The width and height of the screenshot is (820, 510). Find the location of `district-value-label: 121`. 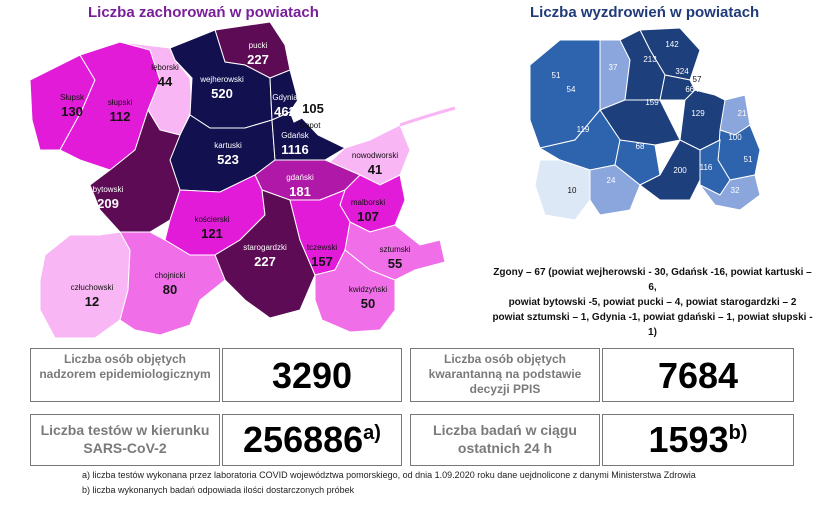

district-value-label: 121 is located at coordinates (212, 233).